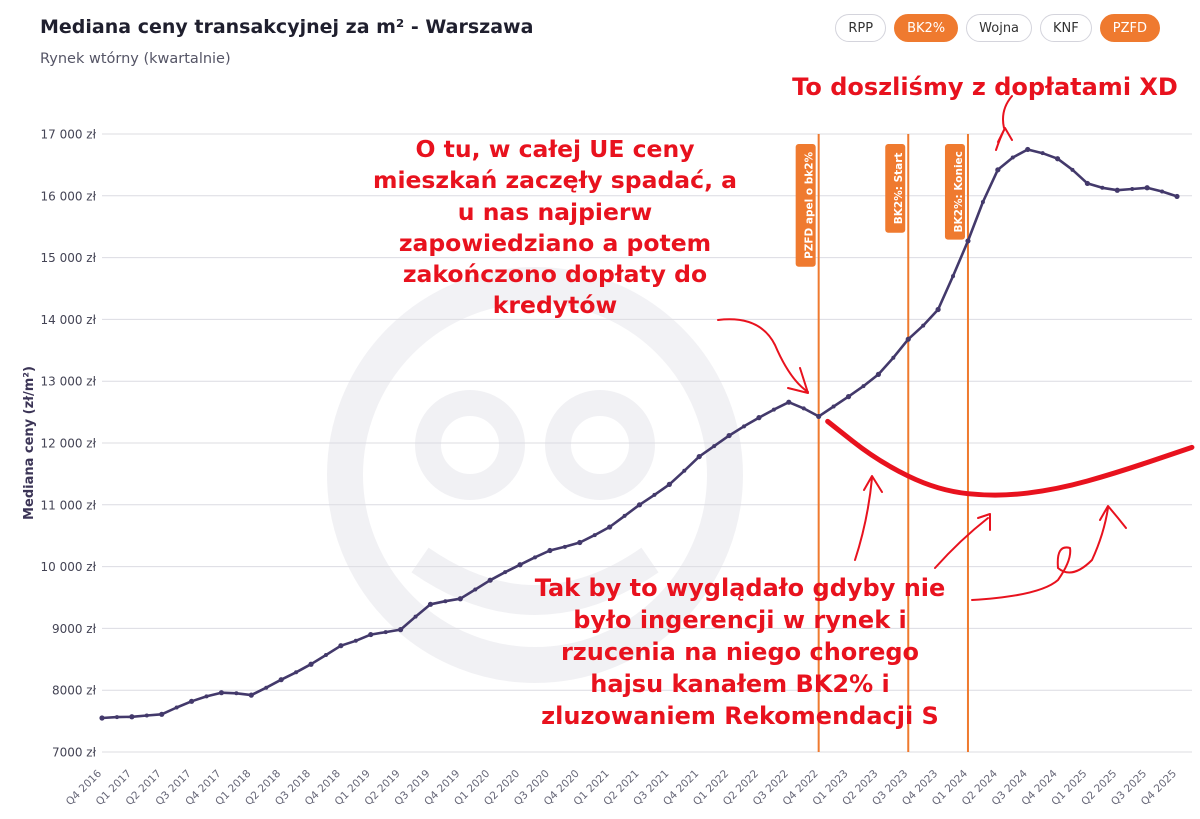 The height and width of the screenshot is (819, 1200). I want to click on y-tick-label: 8000 zł, so click(74, 691).